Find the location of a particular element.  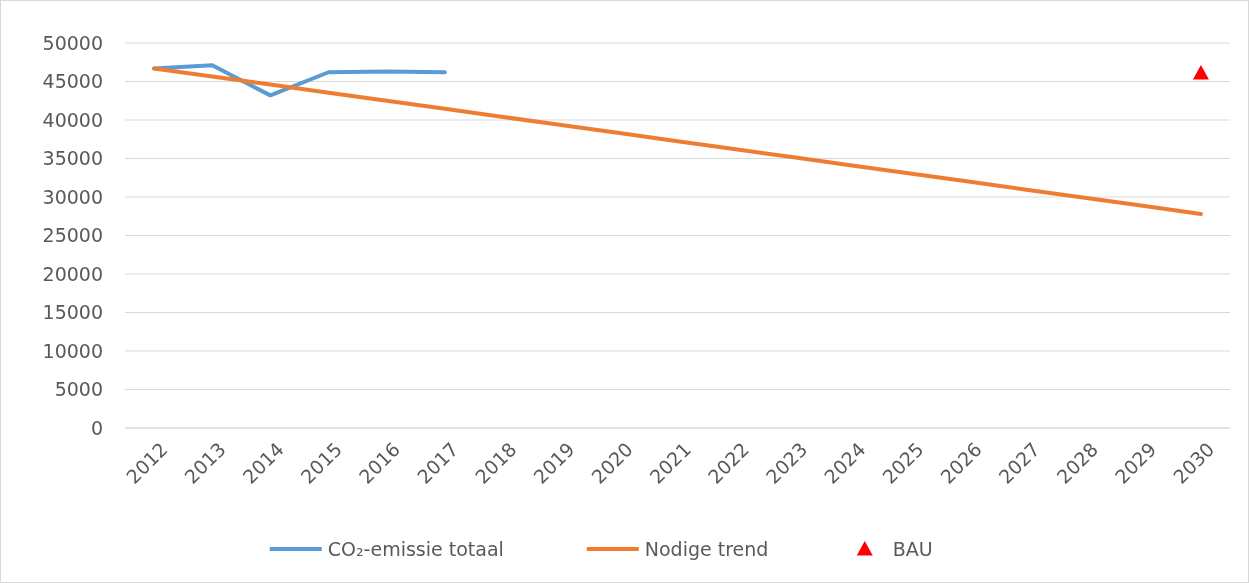

line-series is located at coordinates (299, 80).